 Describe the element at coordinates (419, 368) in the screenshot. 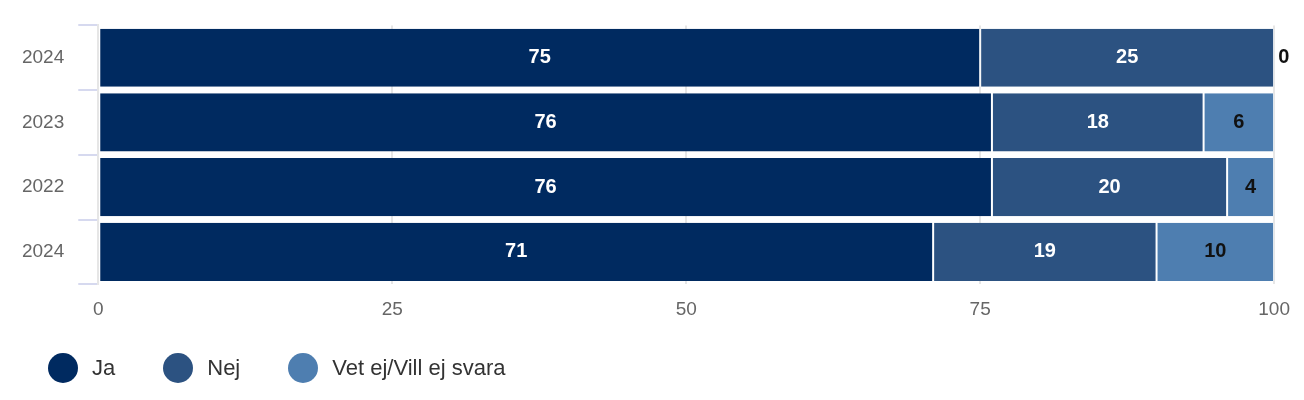

I see `legend-label: Vet ej/Vill ej svara` at that location.